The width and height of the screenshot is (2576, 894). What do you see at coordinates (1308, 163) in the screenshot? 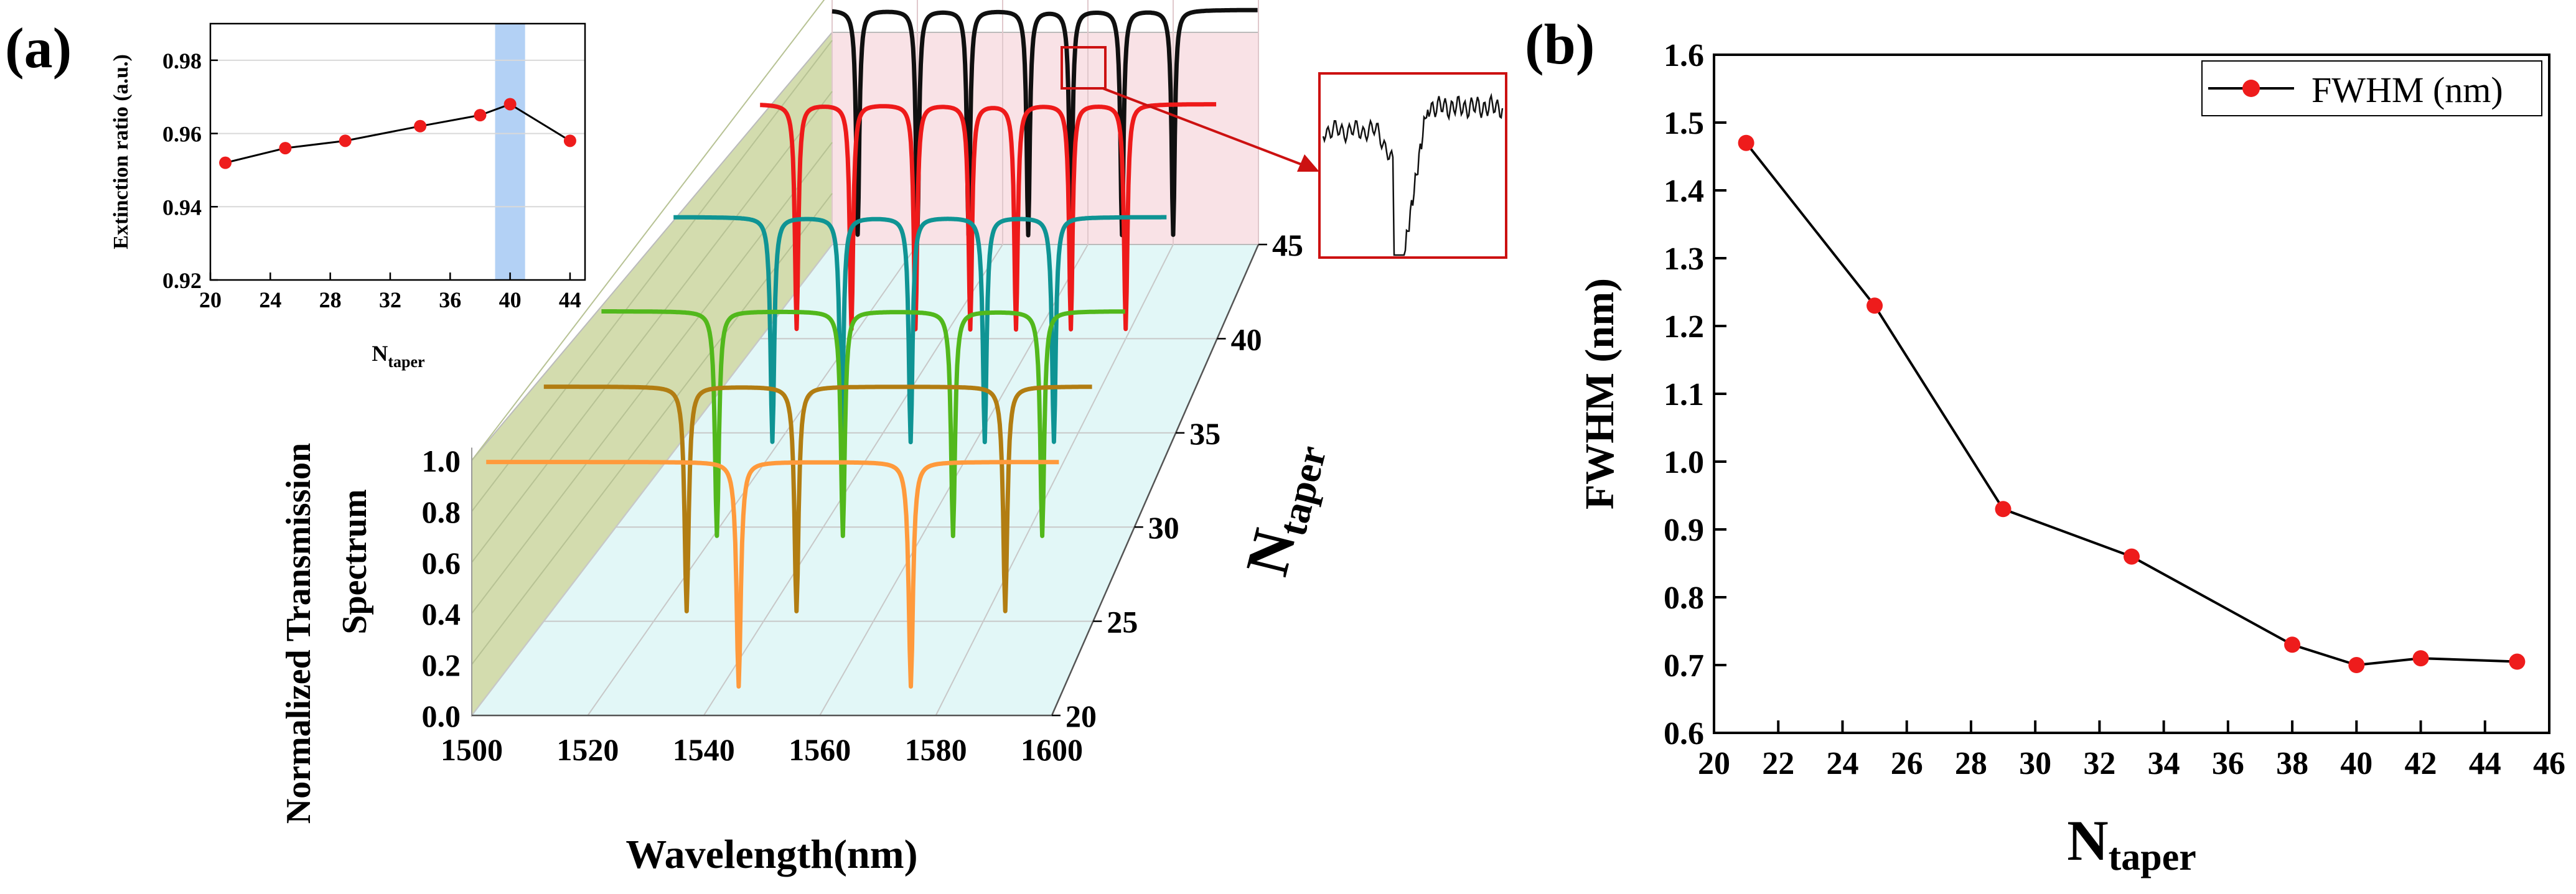
I see `zoom-arrowhead` at bounding box center [1308, 163].